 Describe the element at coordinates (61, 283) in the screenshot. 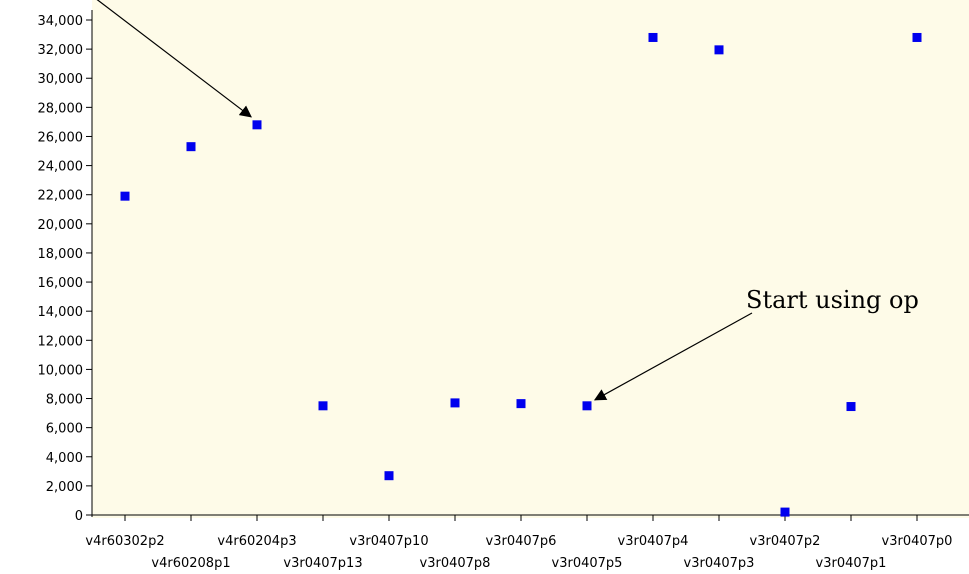

I see `y-tick-label: 16,000` at that location.